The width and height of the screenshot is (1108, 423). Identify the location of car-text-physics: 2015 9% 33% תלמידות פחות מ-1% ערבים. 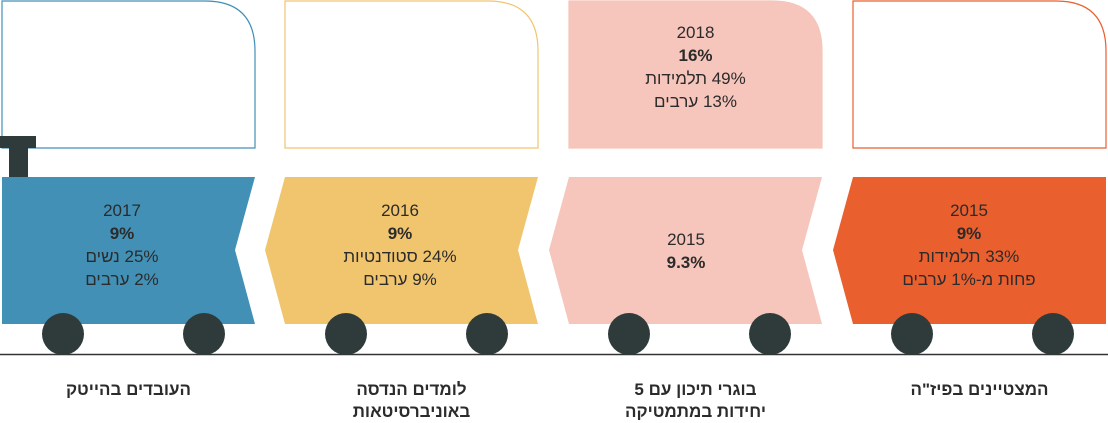
(969, 245).